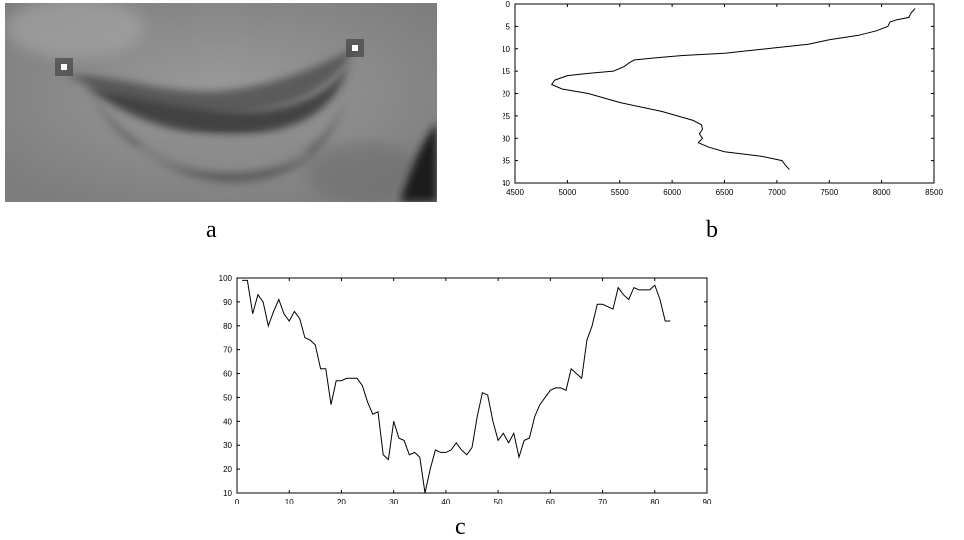 This screenshot has width=964, height=540. What do you see at coordinates (211, 230) in the screenshot?
I see `caption-a: a` at bounding box center [211, 230].